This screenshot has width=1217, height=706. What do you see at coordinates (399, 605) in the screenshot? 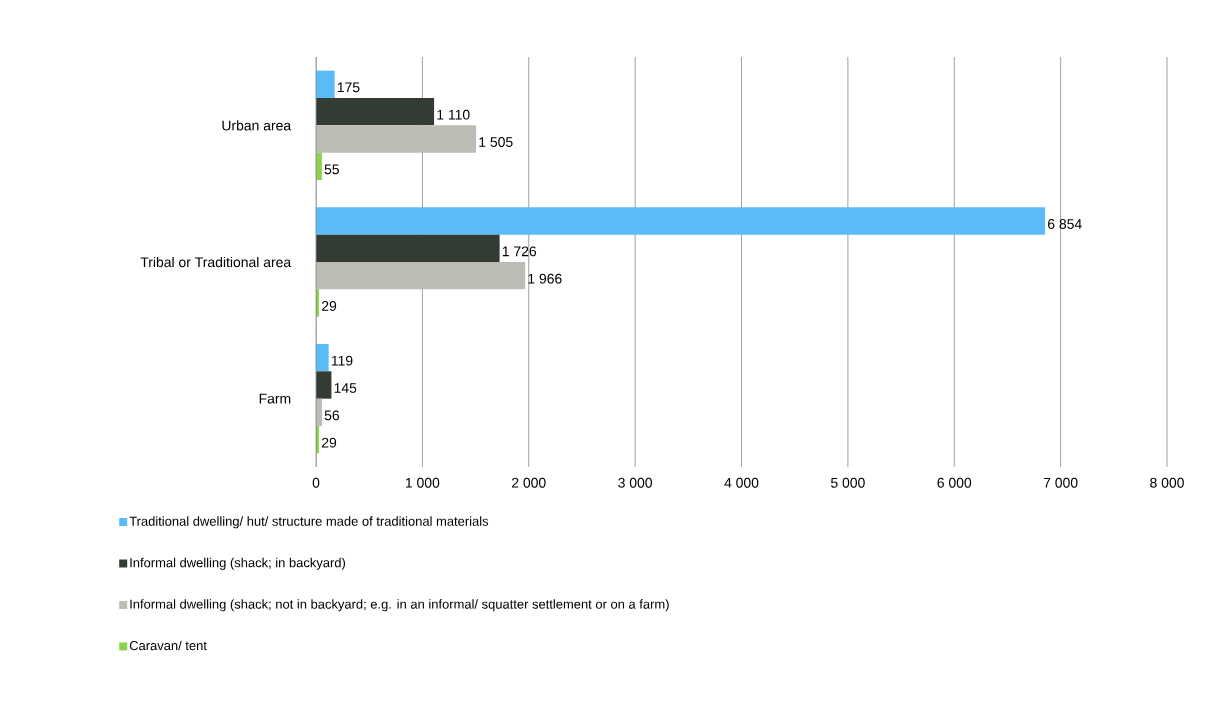
I see `legend-label: Informal dwelling (shack; not in backyard; e.g. in an informal/ squatter settlement or on a farm)` at bounding box center [399, 605].